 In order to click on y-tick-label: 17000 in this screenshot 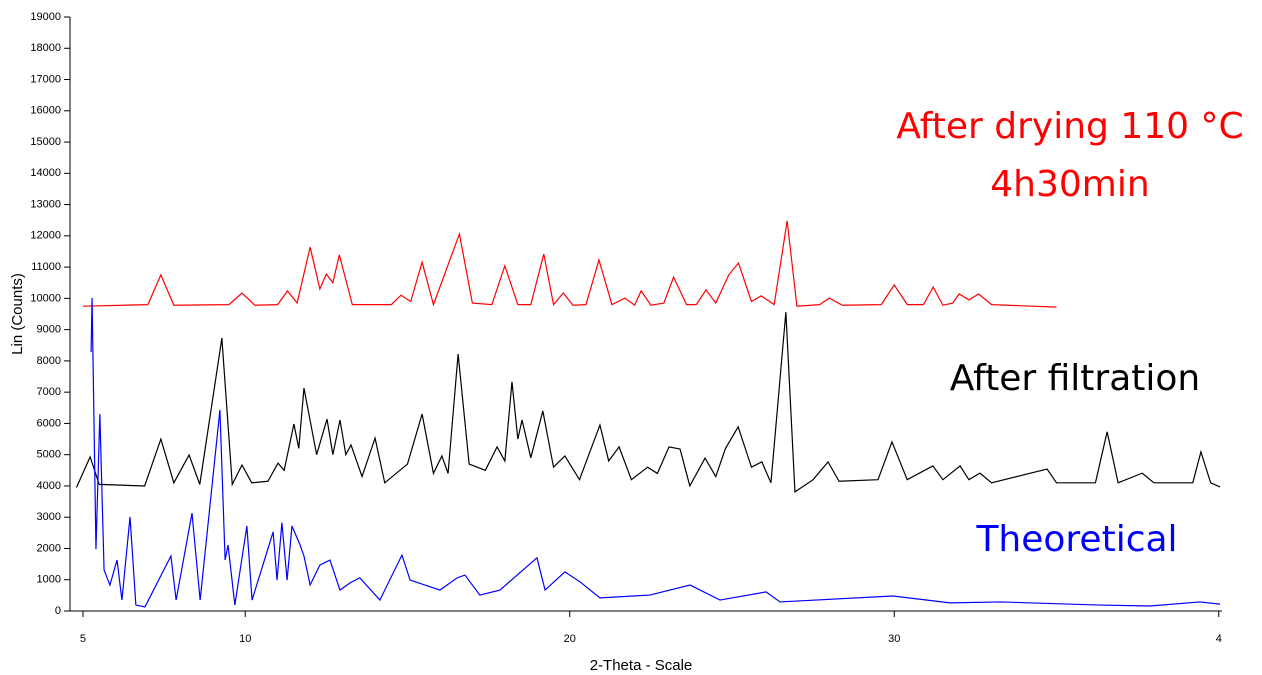, I will do `click(45, 79)`.